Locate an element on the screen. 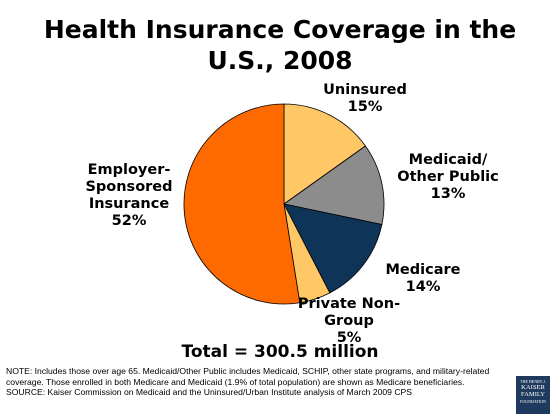 The width and height of the screenshot is (560, 420). pie-slice-medicare is located at coordinates (333, 248).